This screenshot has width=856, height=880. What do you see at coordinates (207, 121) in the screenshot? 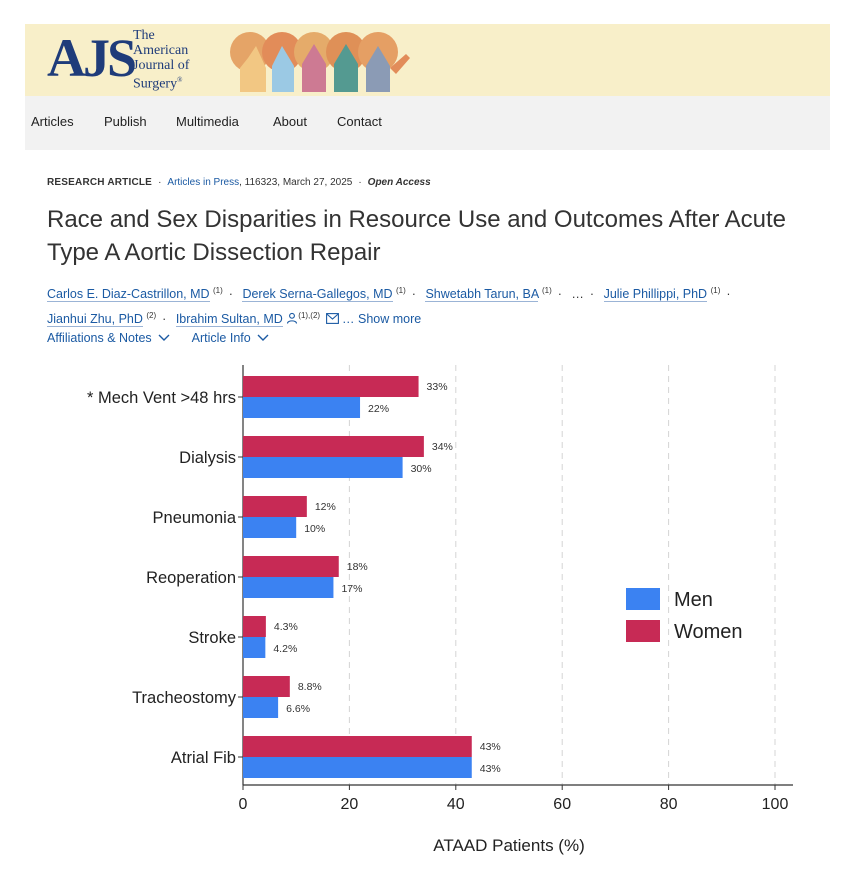
I see `nav-multimedia: Multimedia` at bounding box center [207, 121].